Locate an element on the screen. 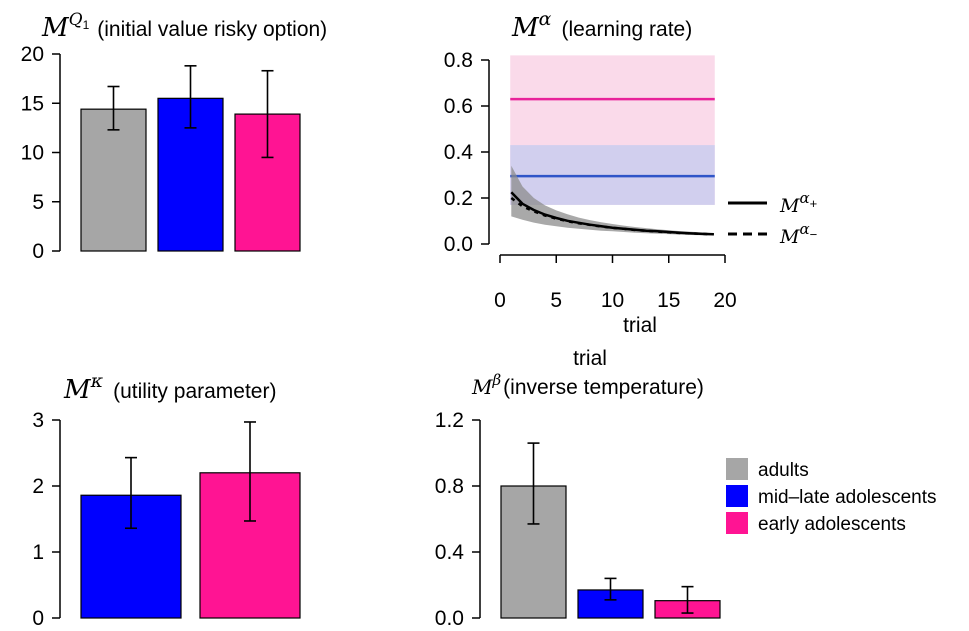 Image resolution: width=969 pixels, height=631 pixels. alpha-title-superscript: α is located at coordinates (545, 19).